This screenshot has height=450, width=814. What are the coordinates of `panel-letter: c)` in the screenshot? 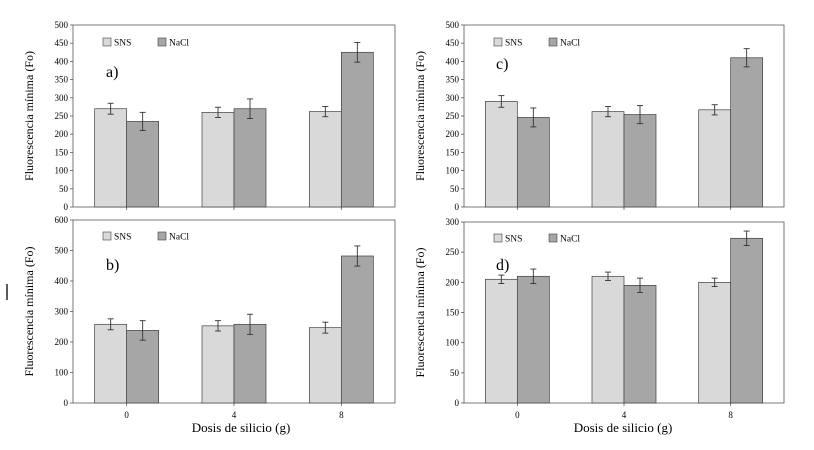 It's located at (502, 64).